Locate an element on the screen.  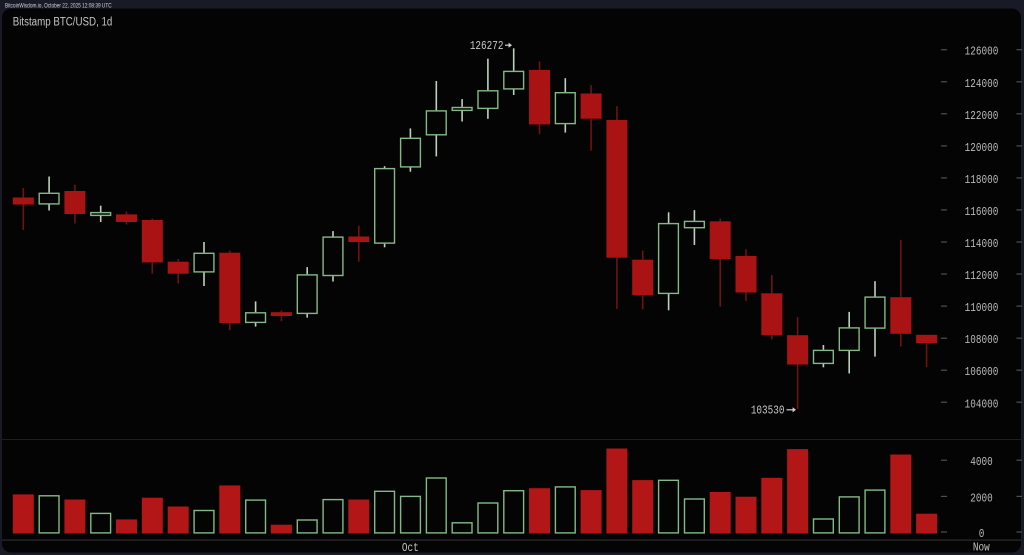
svg-text: 120000 is located at coordinates (982, 148).